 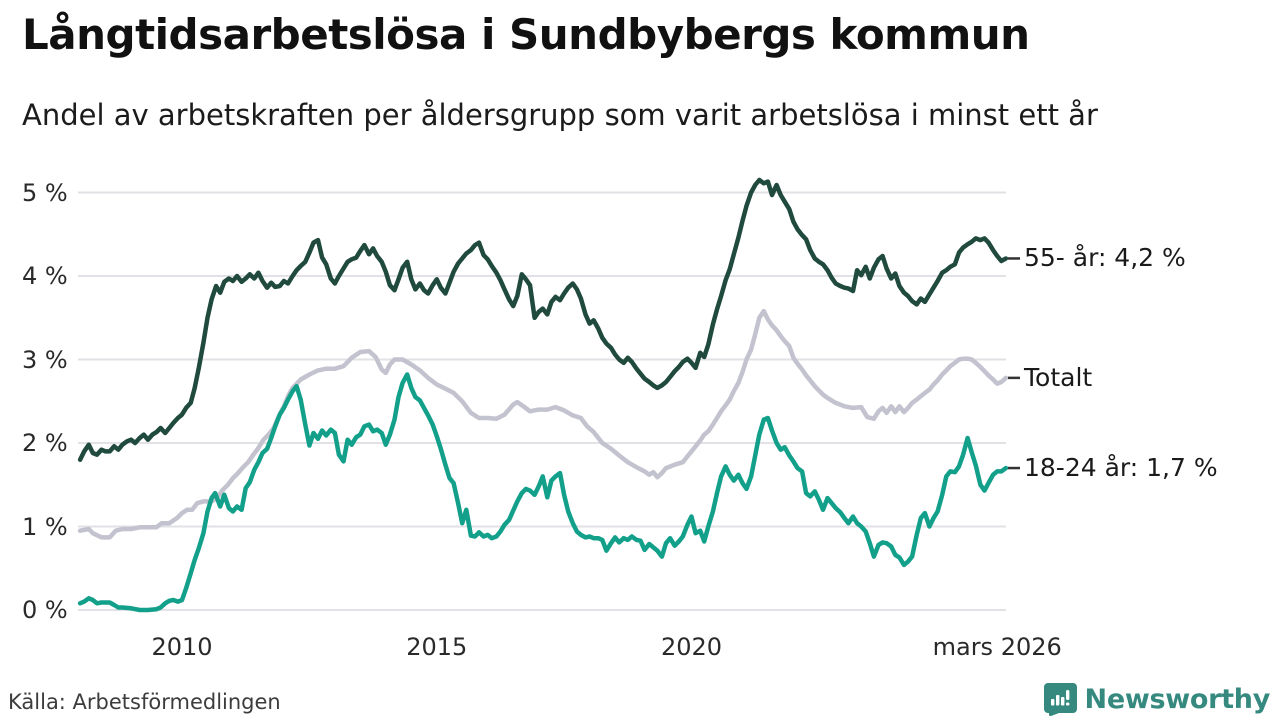 I want to click on series-end-label-18-24-r: 18-24 år: 1,7 %, so click(x=1121, y=468).